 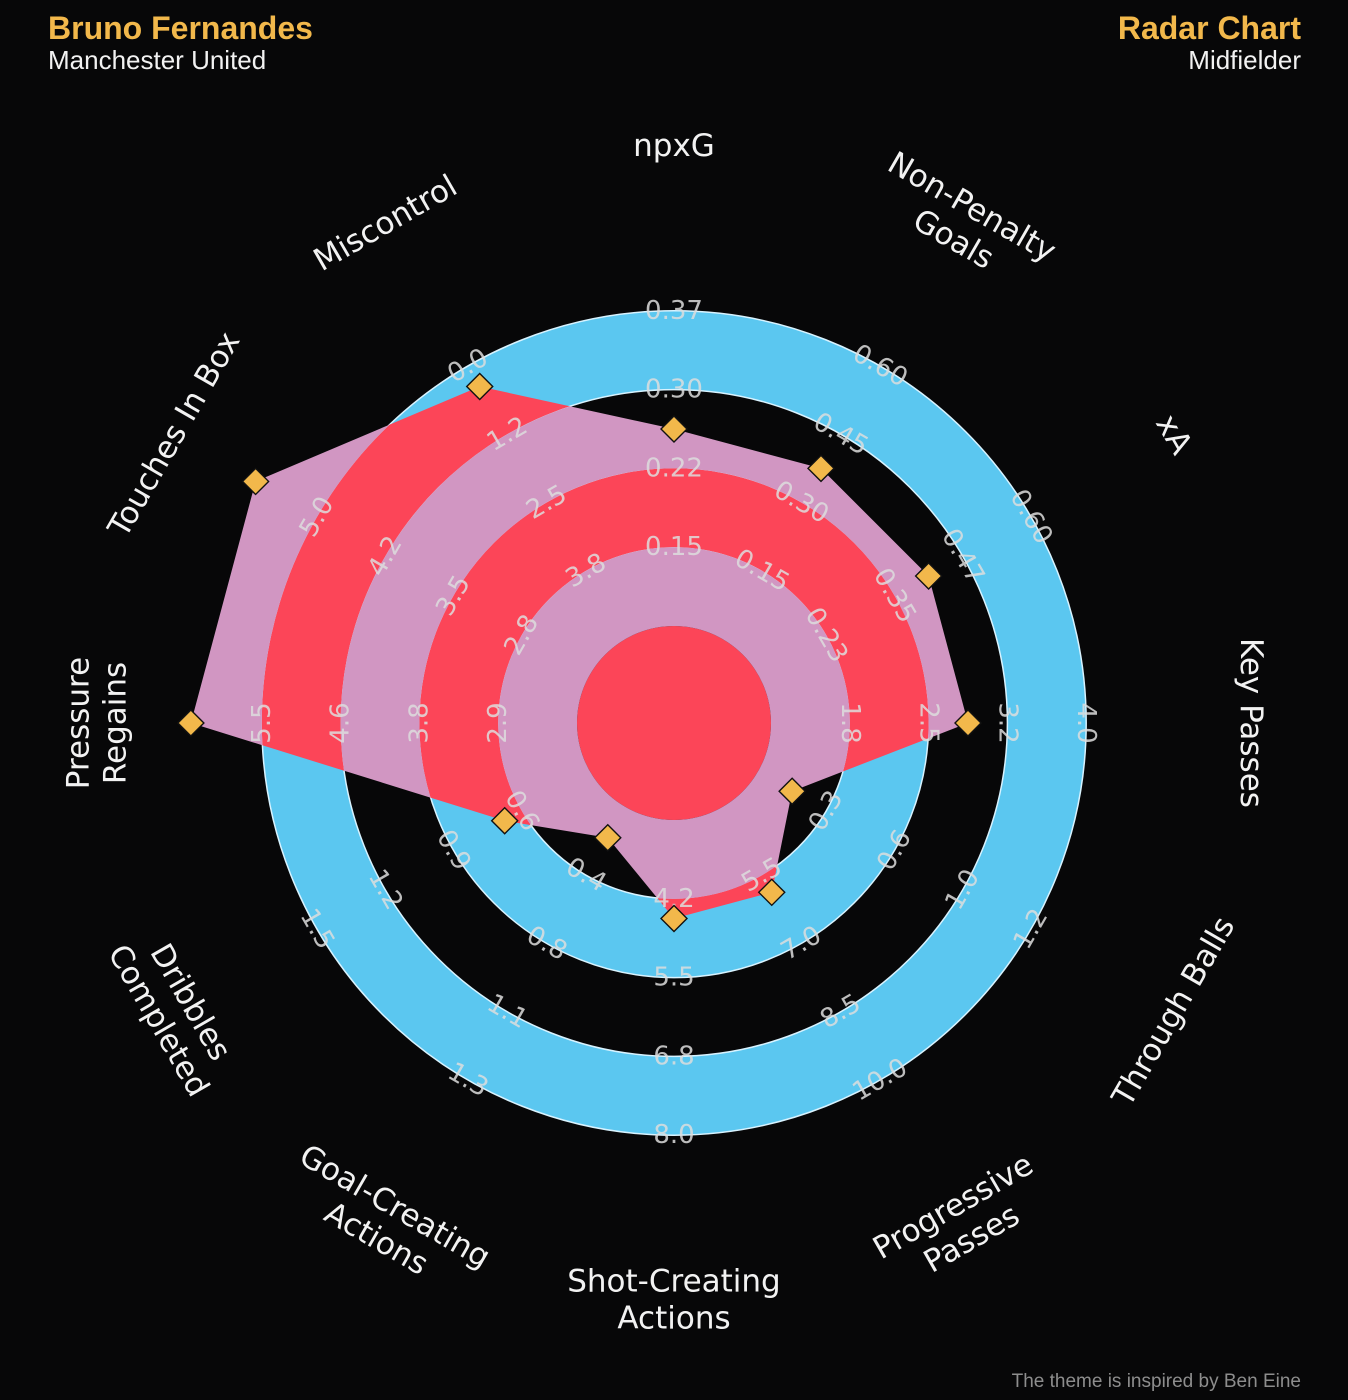 I want to click on tick-label: 1.8, so click(x=850, y=722).